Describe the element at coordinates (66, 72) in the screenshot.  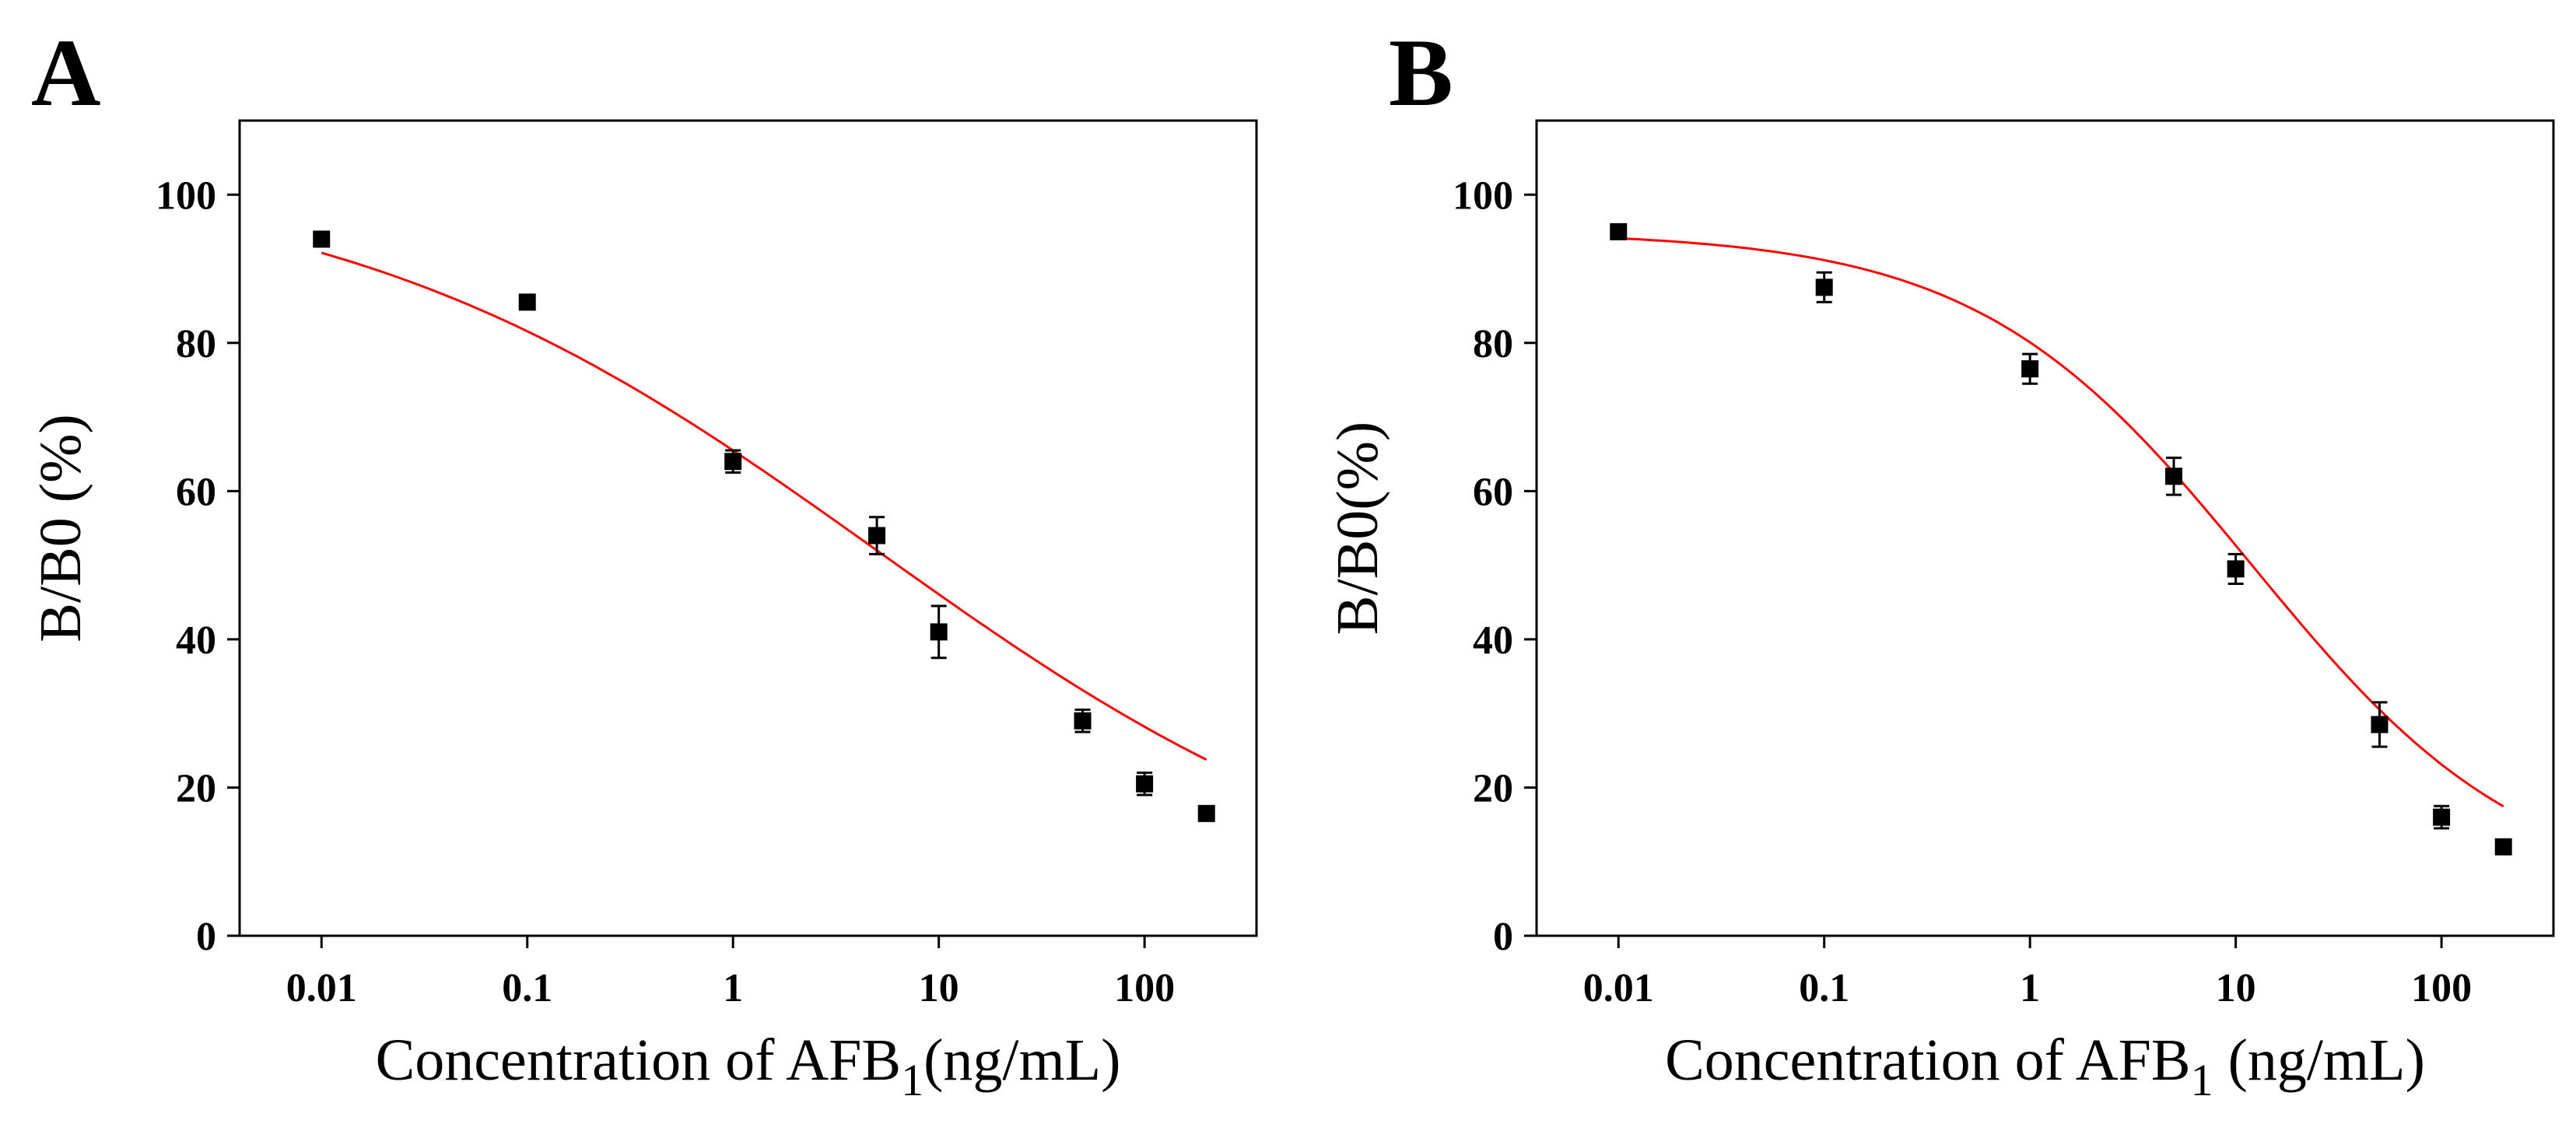
I see `panel-label: A` at that location.